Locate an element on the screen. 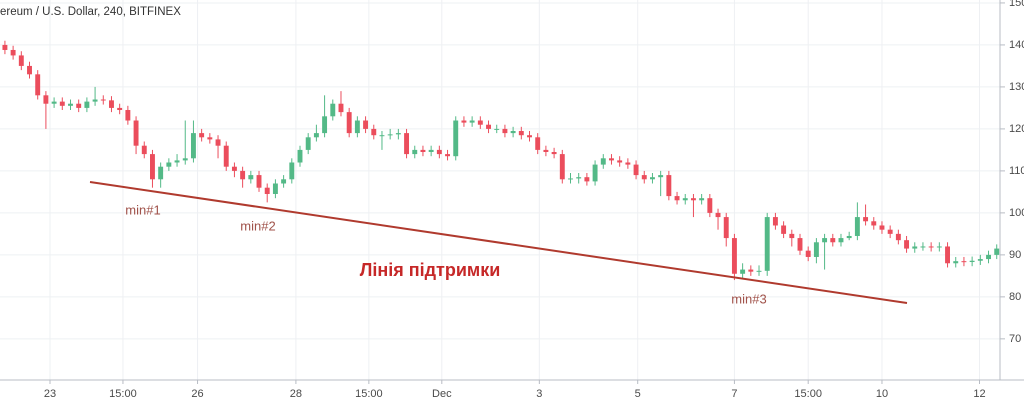 The height and width of the screenshot is (408, 1024). y-tick-label: 90 is located at coordinates (1015, 255).